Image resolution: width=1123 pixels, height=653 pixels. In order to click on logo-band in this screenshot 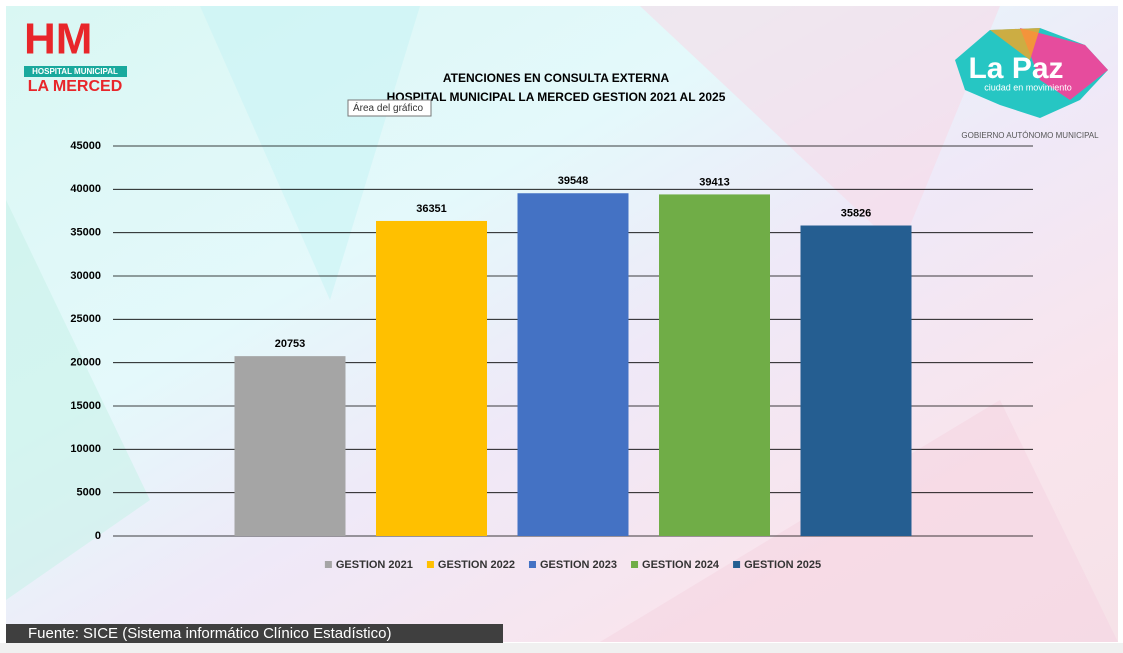, I will do `click(75, 71)`.